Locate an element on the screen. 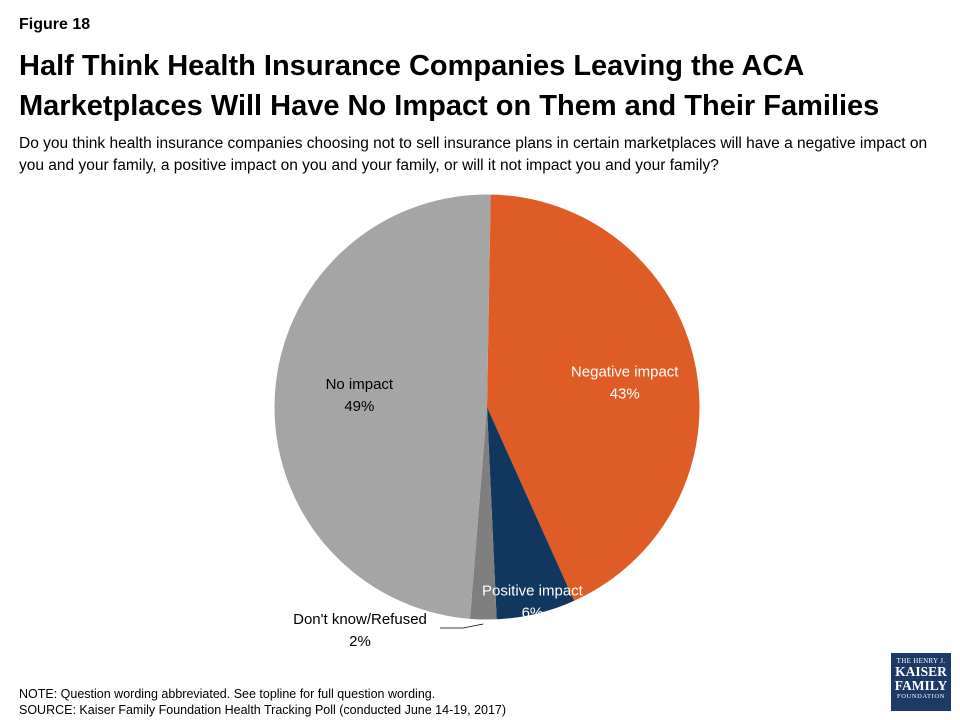 The height and width of the screenshot is (720, 960). slice-value-positive-impact: 6% is located at coordinates (533, 613).